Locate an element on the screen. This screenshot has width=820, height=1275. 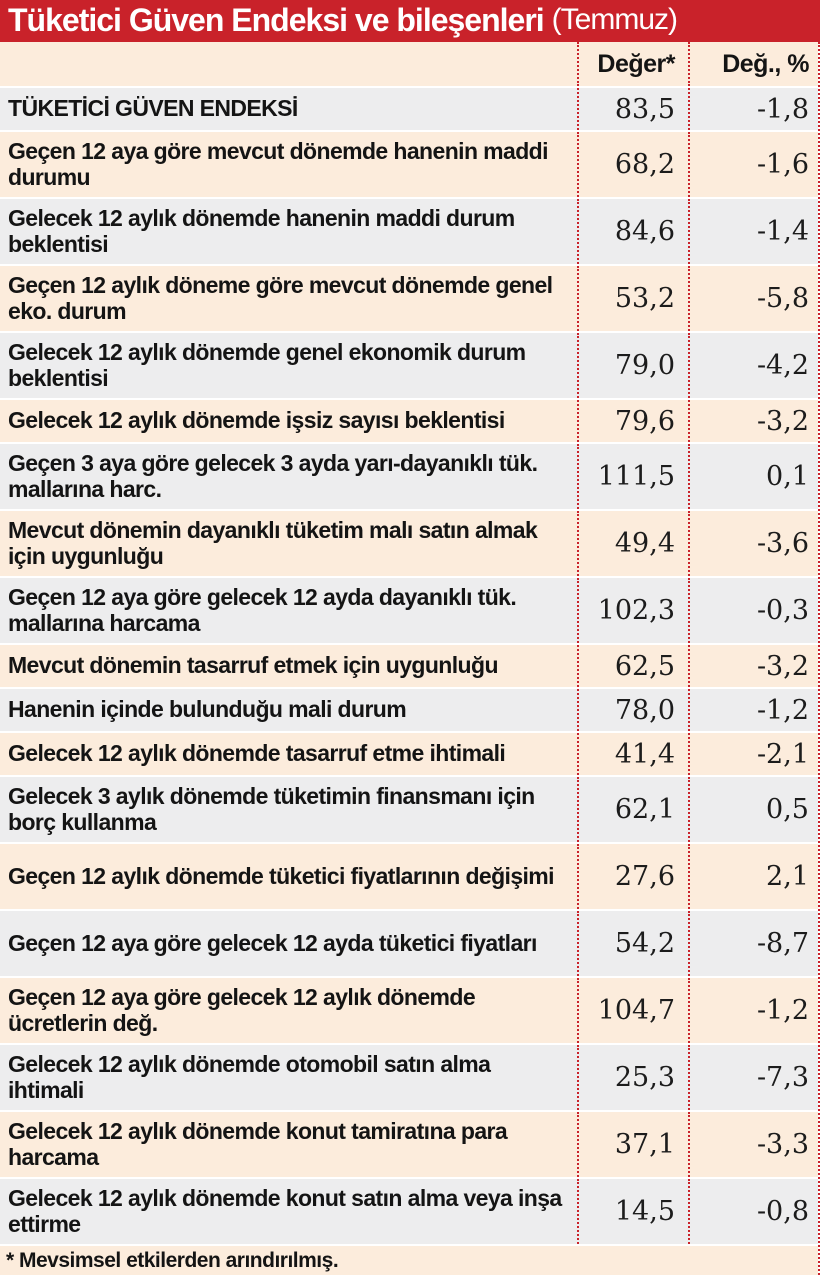
page-title: Tüketici Güven Endeksi ve bileşenleri is located at coordinates (276, 19).